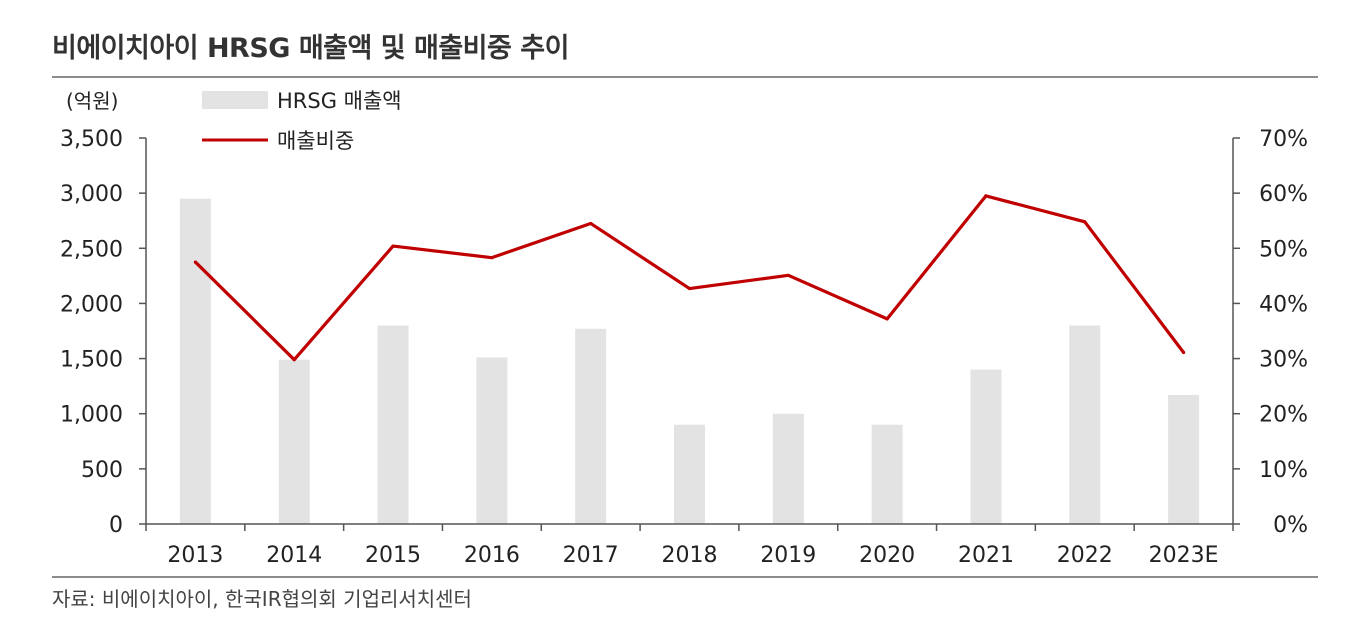 This screenshot has width=1357, height=626. I want to click on bar-2015, so click(393, 424).